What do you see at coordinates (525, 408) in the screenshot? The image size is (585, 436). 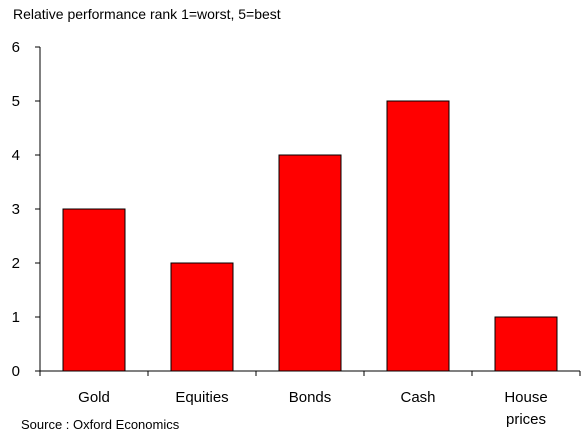 I see `x-category-label: House prices` at bounding box center [525, 408].